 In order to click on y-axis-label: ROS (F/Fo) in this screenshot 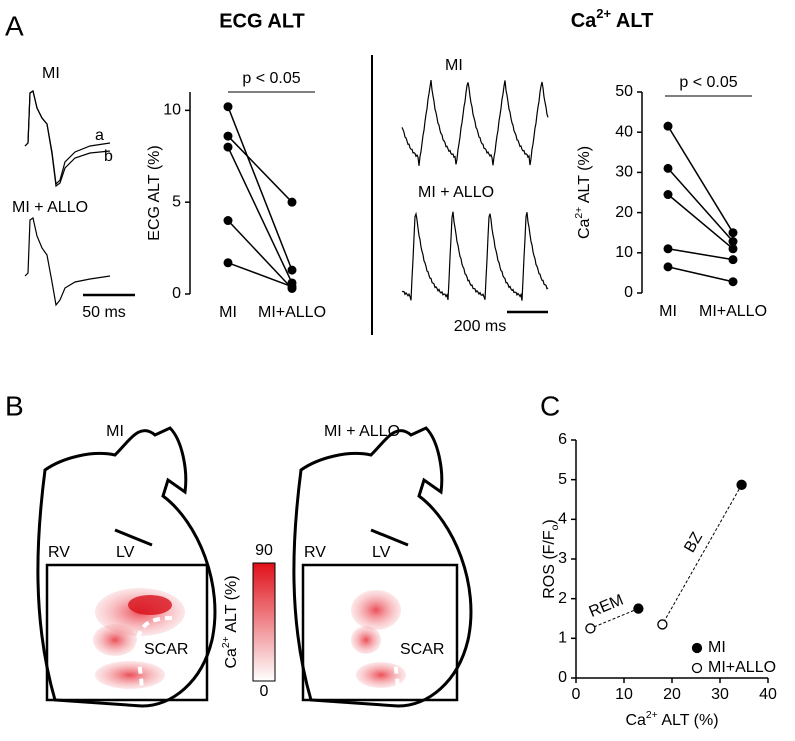, I will do `click(551, 559)`.